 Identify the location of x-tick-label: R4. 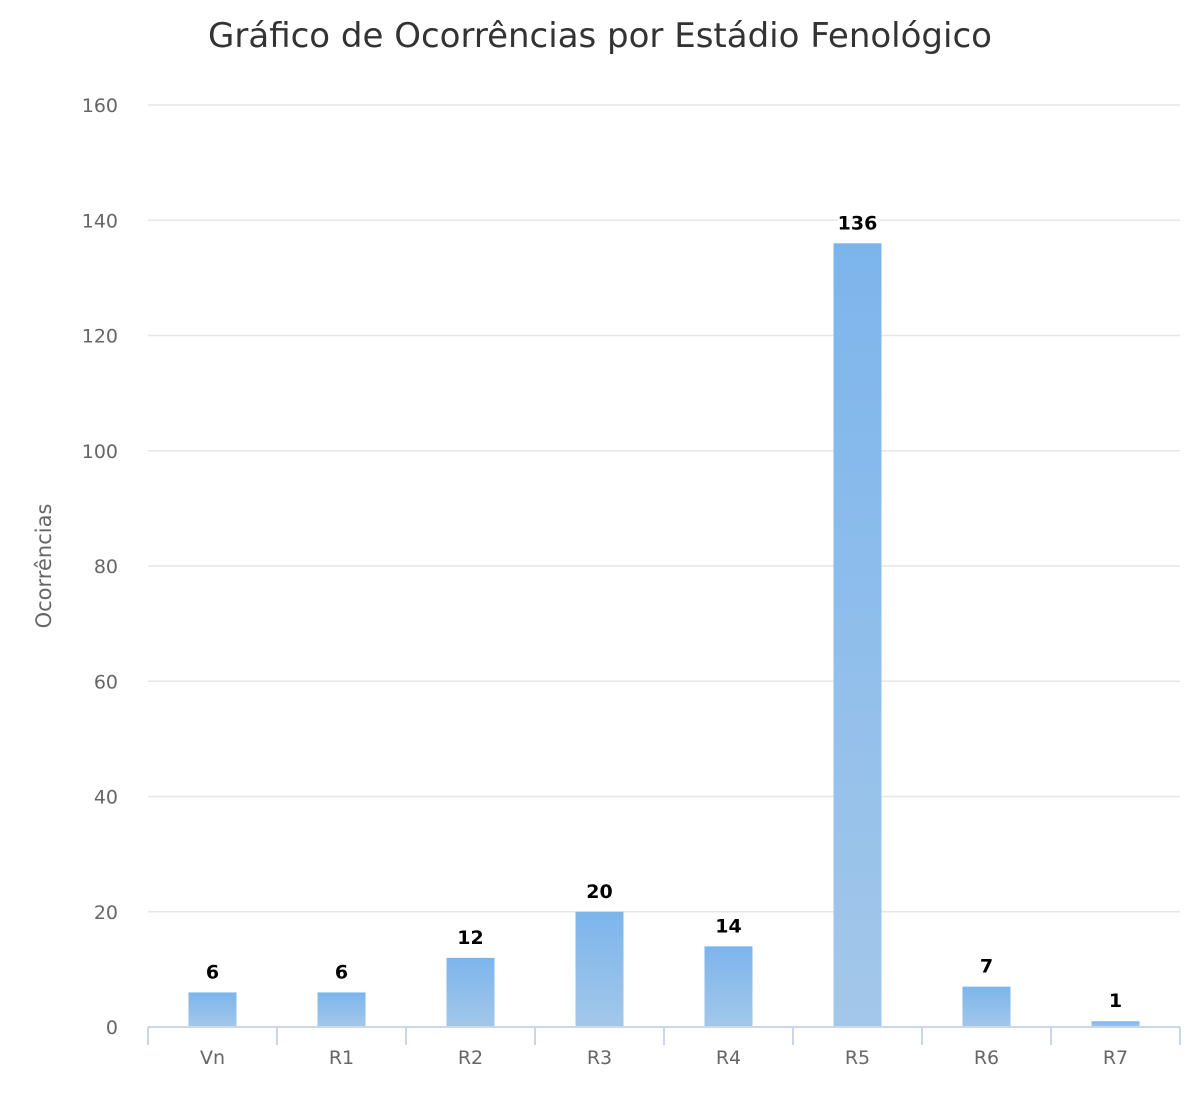
(728, 1058).